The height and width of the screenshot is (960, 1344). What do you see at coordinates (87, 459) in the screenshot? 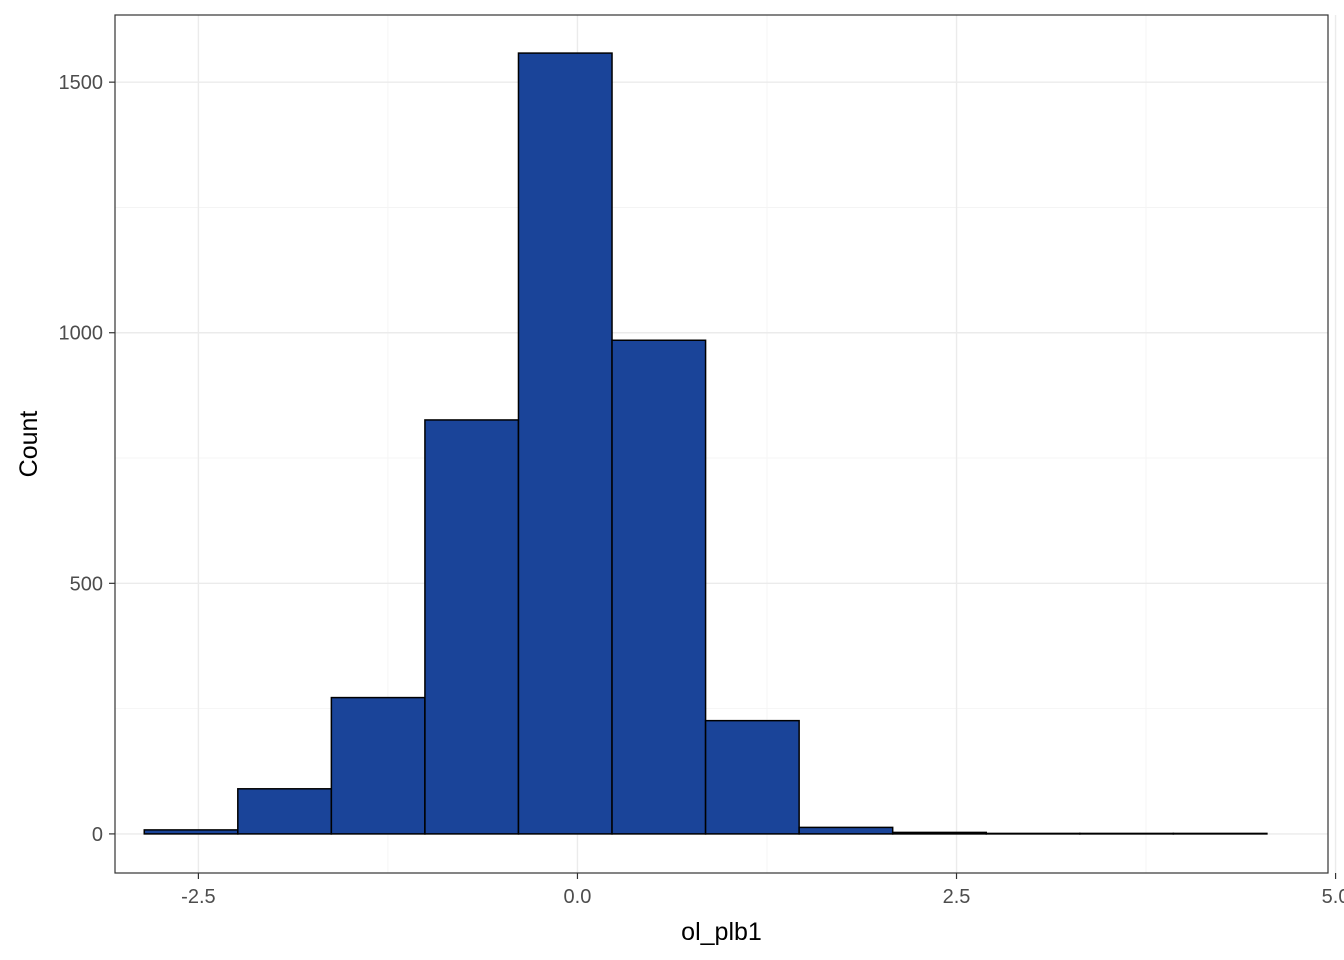
I see `y-axis-ticks: 0 500 1000 1500` at bounding box center [87, 459].